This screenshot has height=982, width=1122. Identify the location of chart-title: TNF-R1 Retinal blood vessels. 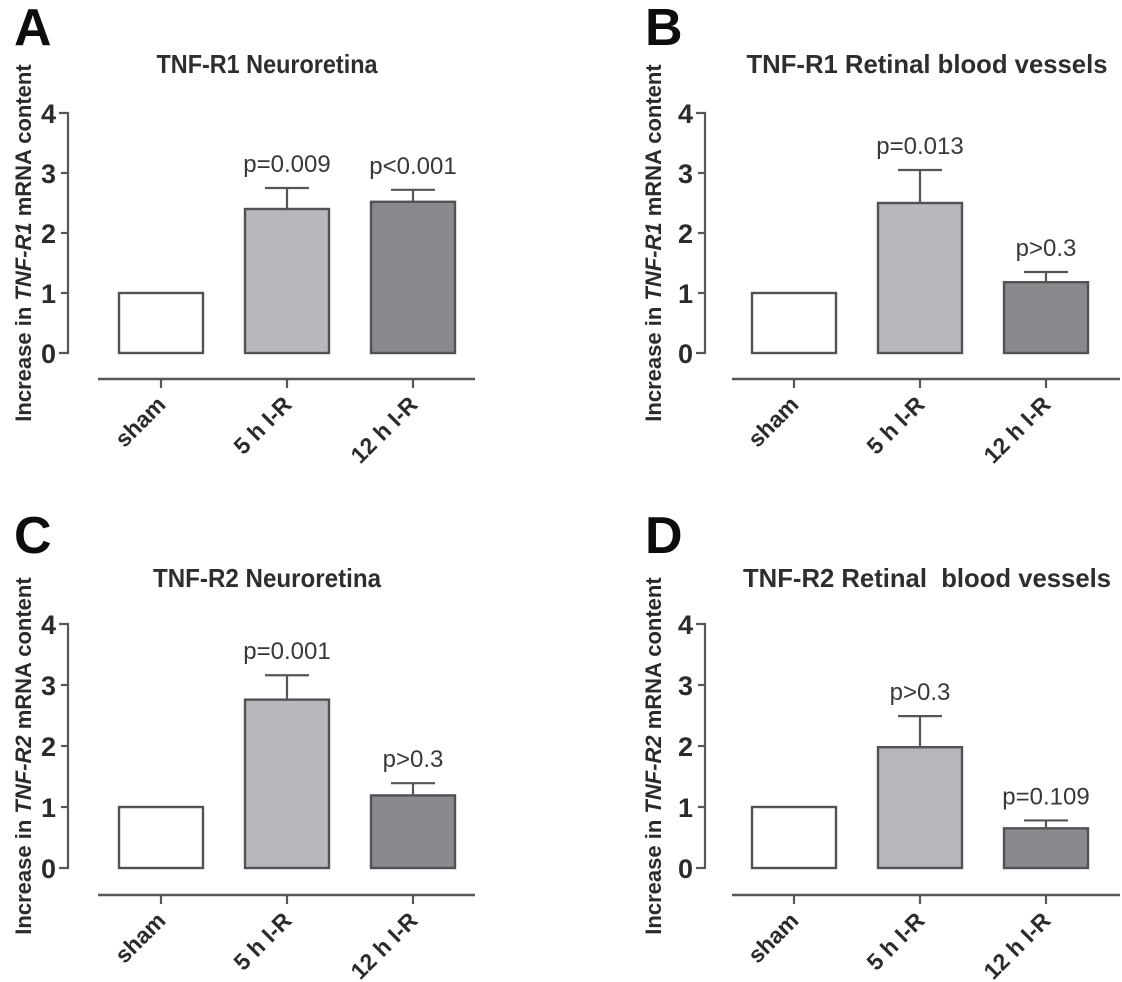
(927, 64).